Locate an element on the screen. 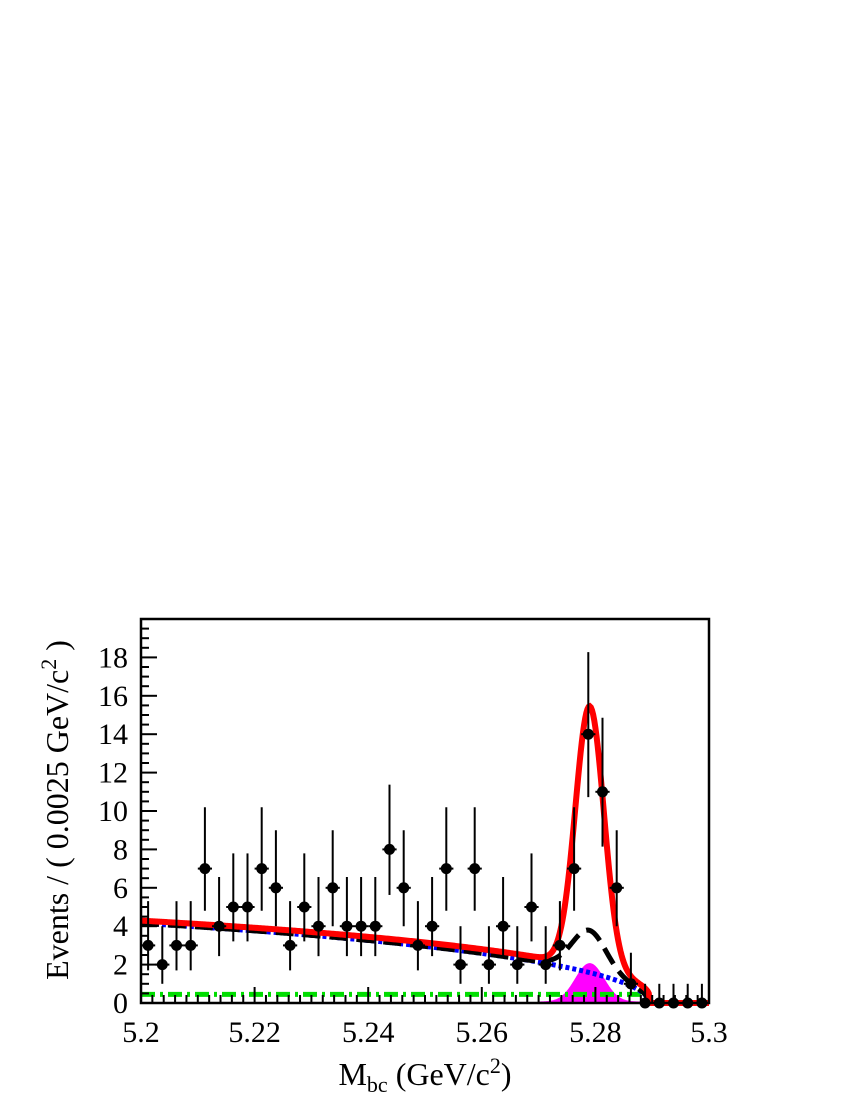 Image resolution: width=850 pixels, height=1100 pixels. x-axis-title: Mbc (GeV/c2) is located at coordinates (424, 1075).